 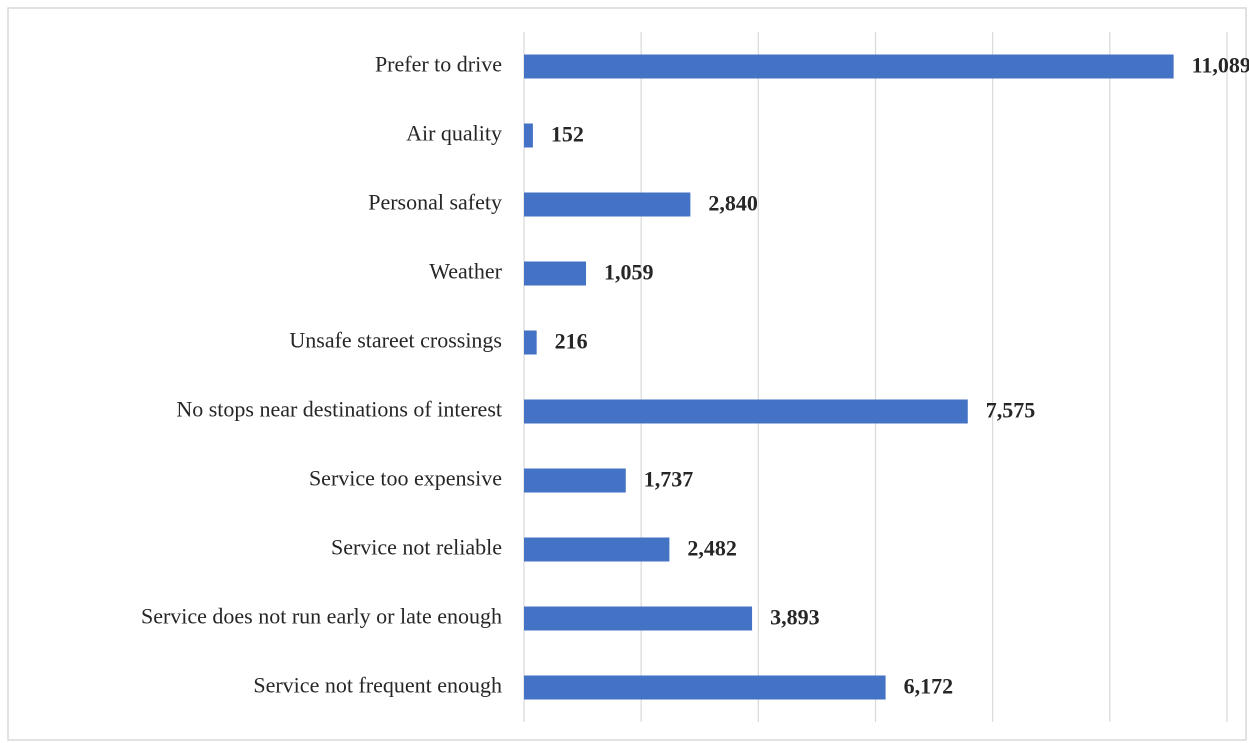 I want to click on data-label: 2,840, so click(x=733, y=203).